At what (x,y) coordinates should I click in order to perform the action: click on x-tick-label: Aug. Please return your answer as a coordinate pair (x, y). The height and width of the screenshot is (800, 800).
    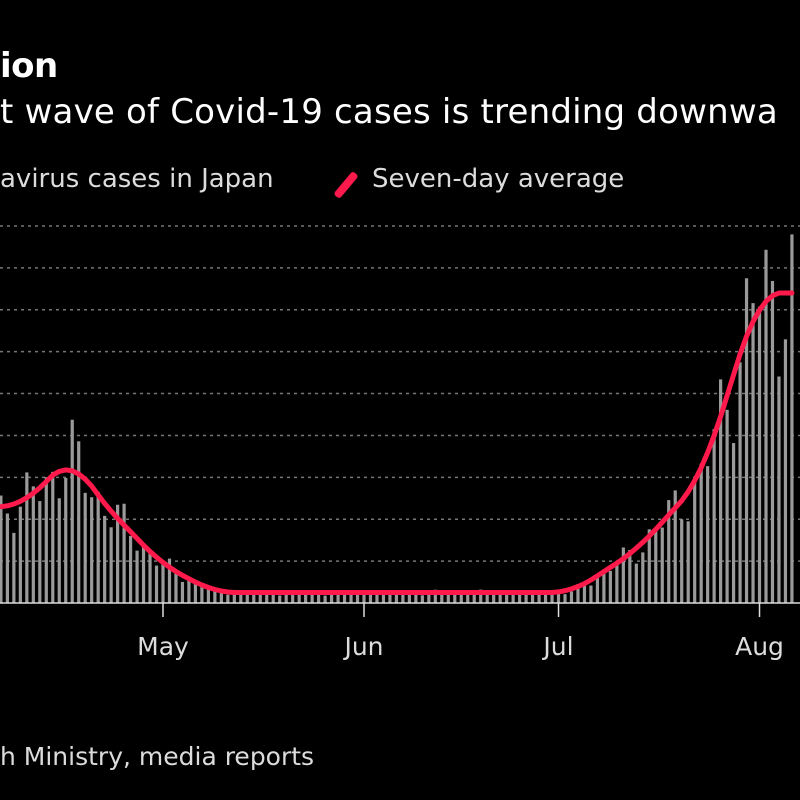
    Looking at the image, I should click on (759, 646).